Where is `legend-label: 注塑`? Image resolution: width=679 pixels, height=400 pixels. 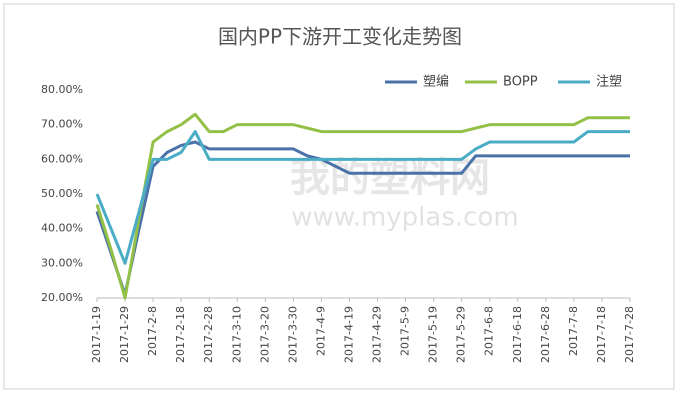 legend-label: 注塑 is located at coordinates (609, 82).